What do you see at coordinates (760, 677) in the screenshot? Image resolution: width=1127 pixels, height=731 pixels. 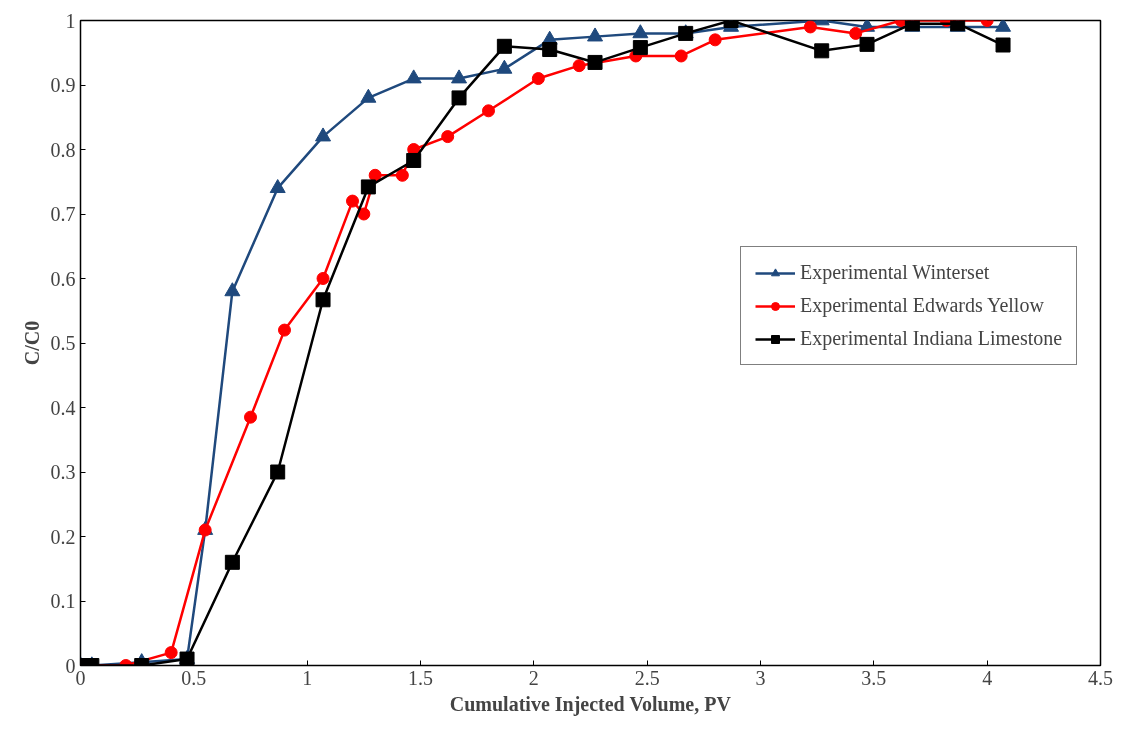 I see `x-tick-label: 3` at bounding box center [760, 677].